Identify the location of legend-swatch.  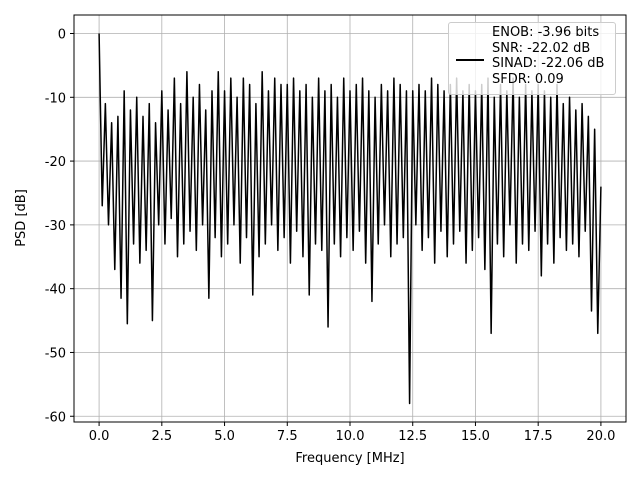
(470, 60).